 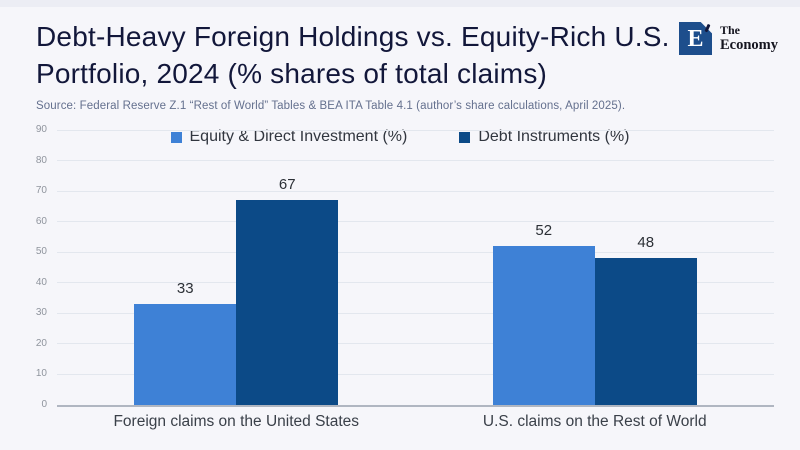 I want to click on y-axis-tick-label: 30, so click(x=41, y=313).